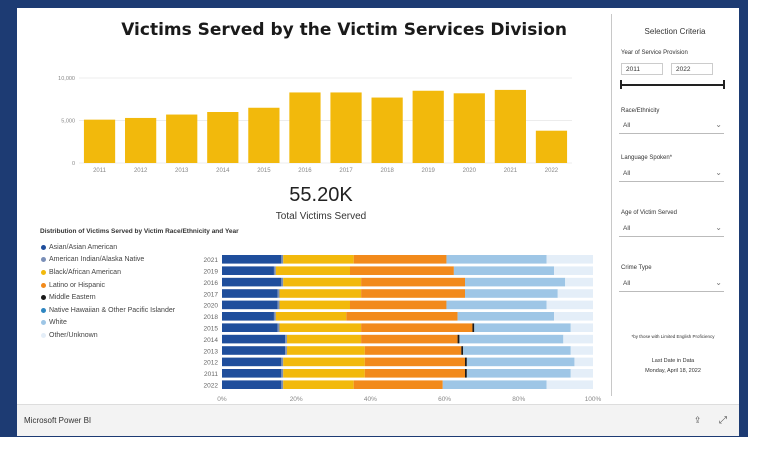 This screenshot has height=467, width=760. I want to click on y-tick-label: 2020, so click(211, 306).